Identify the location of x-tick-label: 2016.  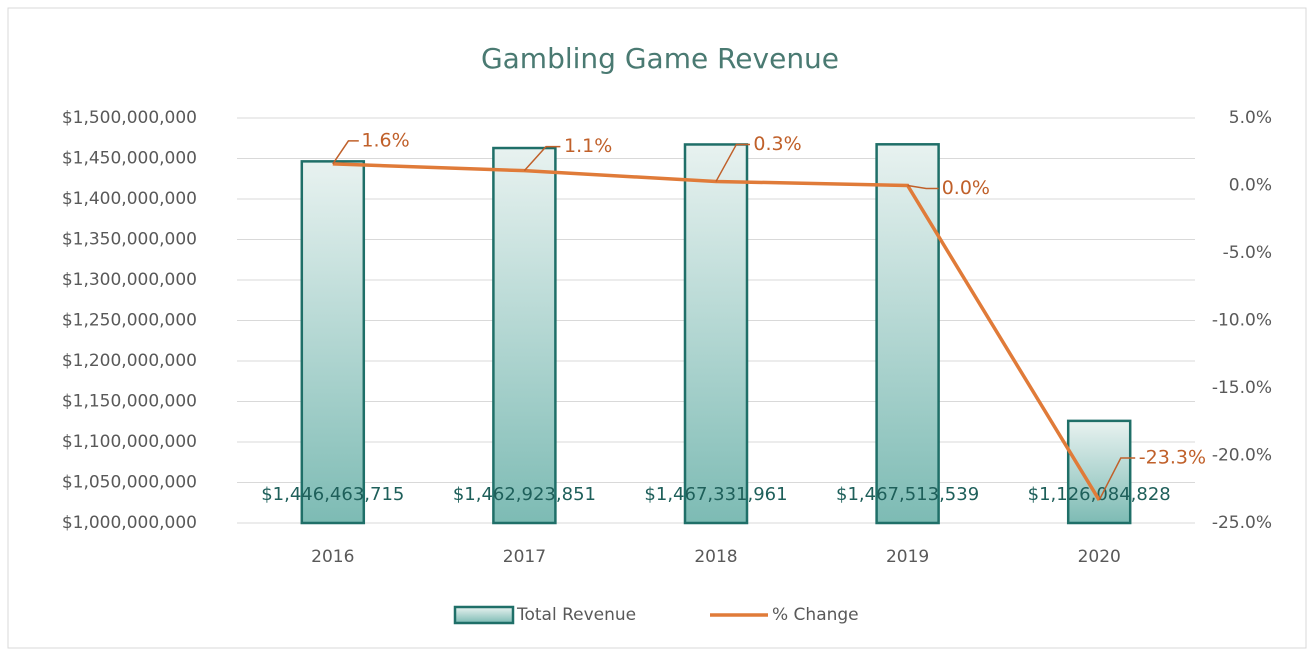
(332, 557).